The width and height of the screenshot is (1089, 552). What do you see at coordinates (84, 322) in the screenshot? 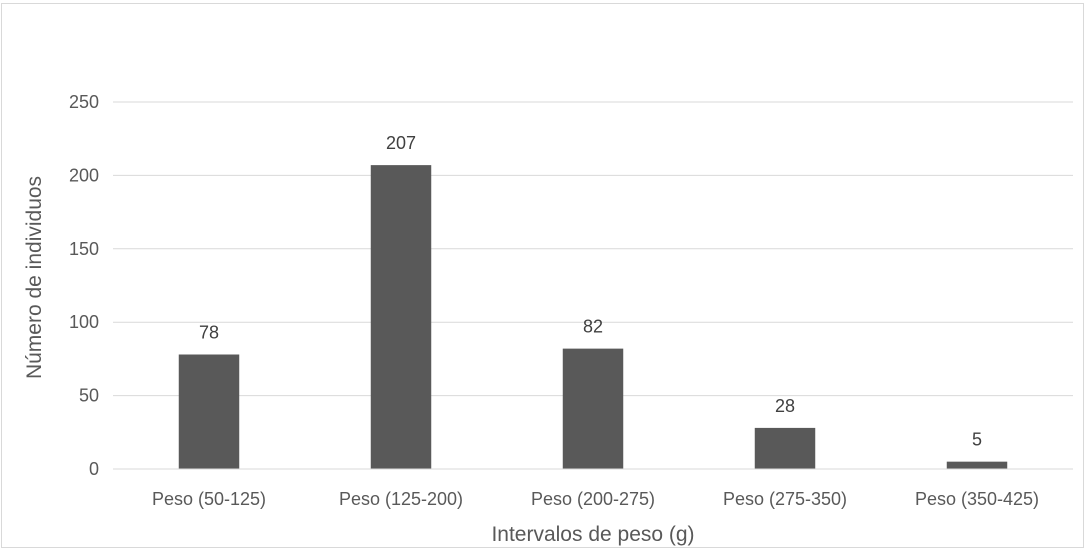
I see `y-tick-label: 100` at bounding box center [84, 322].